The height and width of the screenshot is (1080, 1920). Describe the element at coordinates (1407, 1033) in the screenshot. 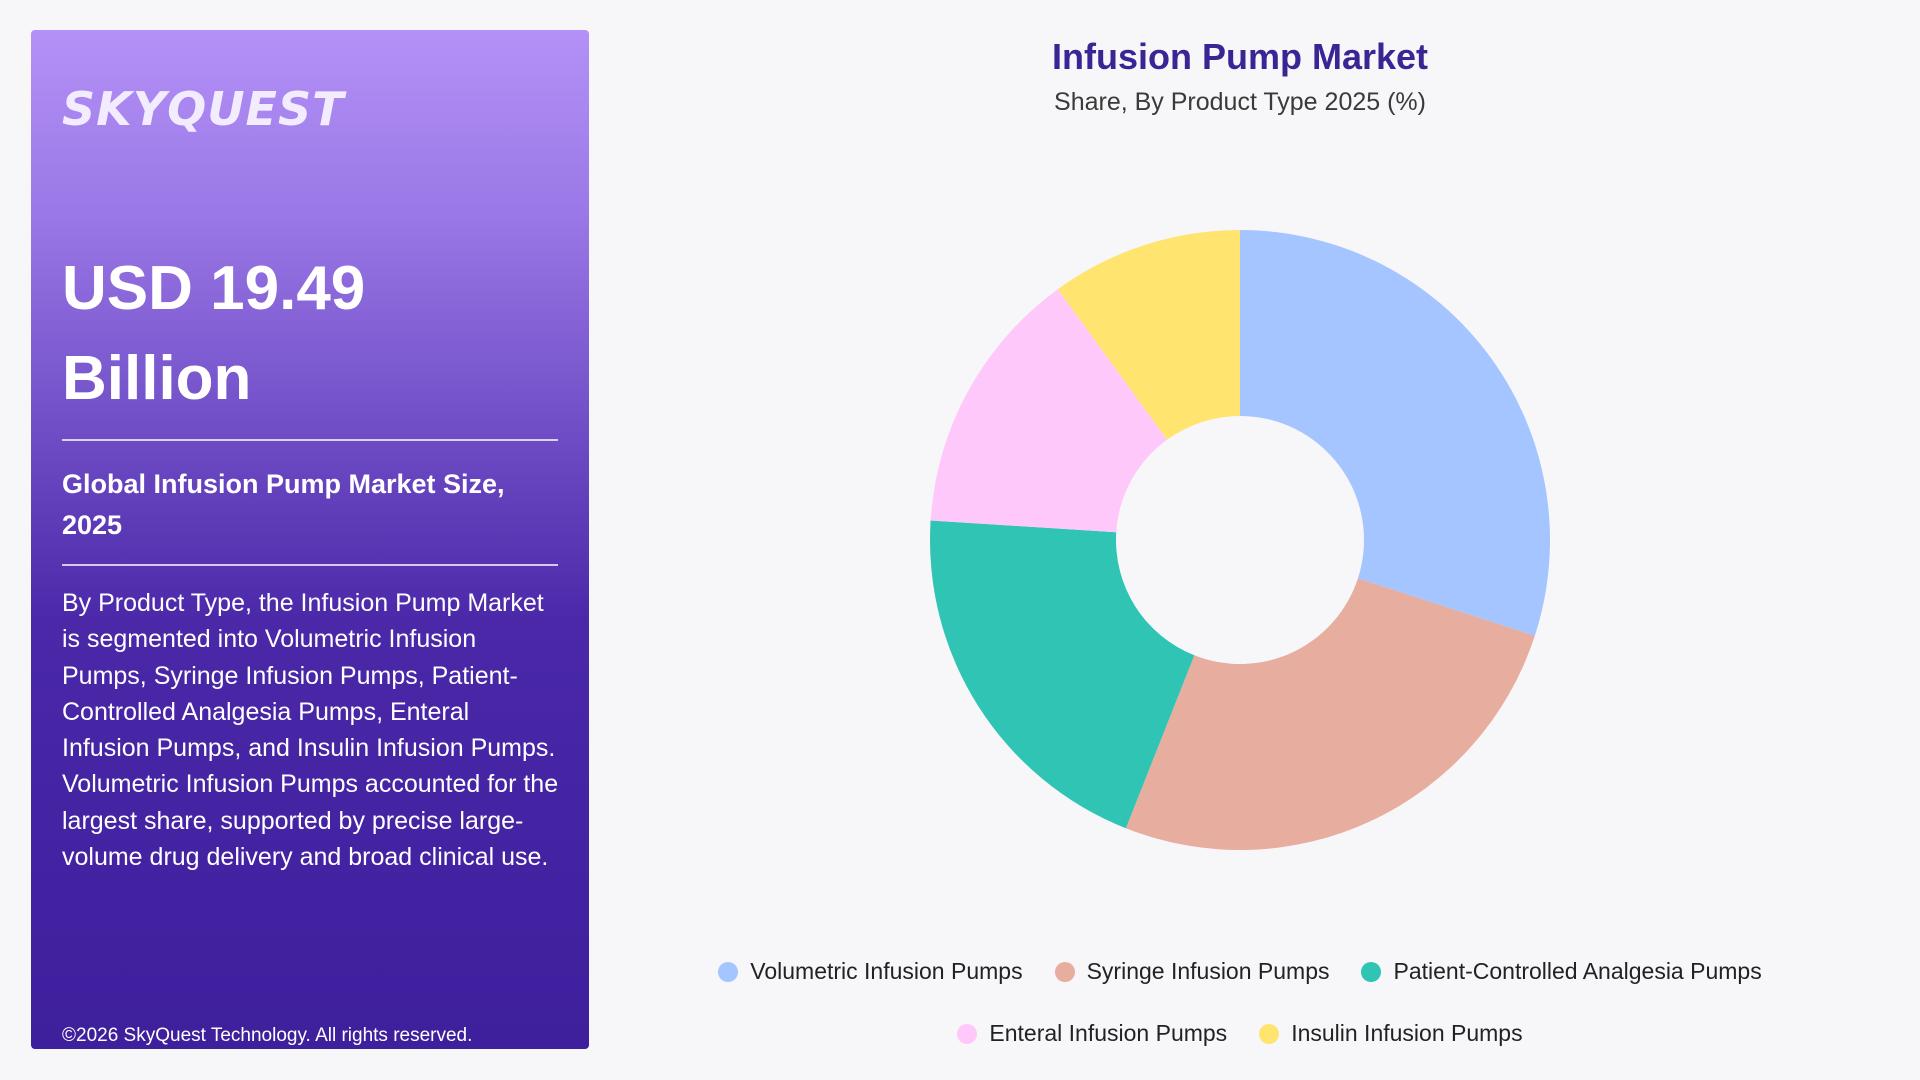

I see `legend-label: Insulin Infusion Pumps` at that location.